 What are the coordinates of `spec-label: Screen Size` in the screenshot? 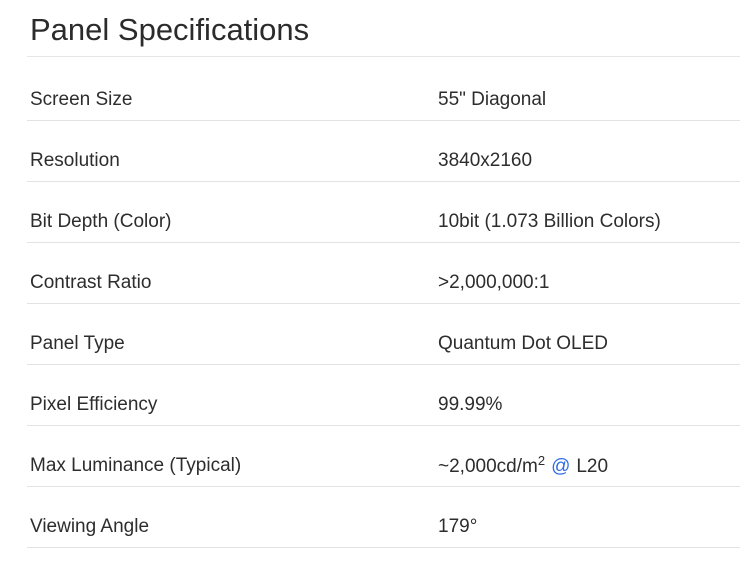 It's located at (81, 99).